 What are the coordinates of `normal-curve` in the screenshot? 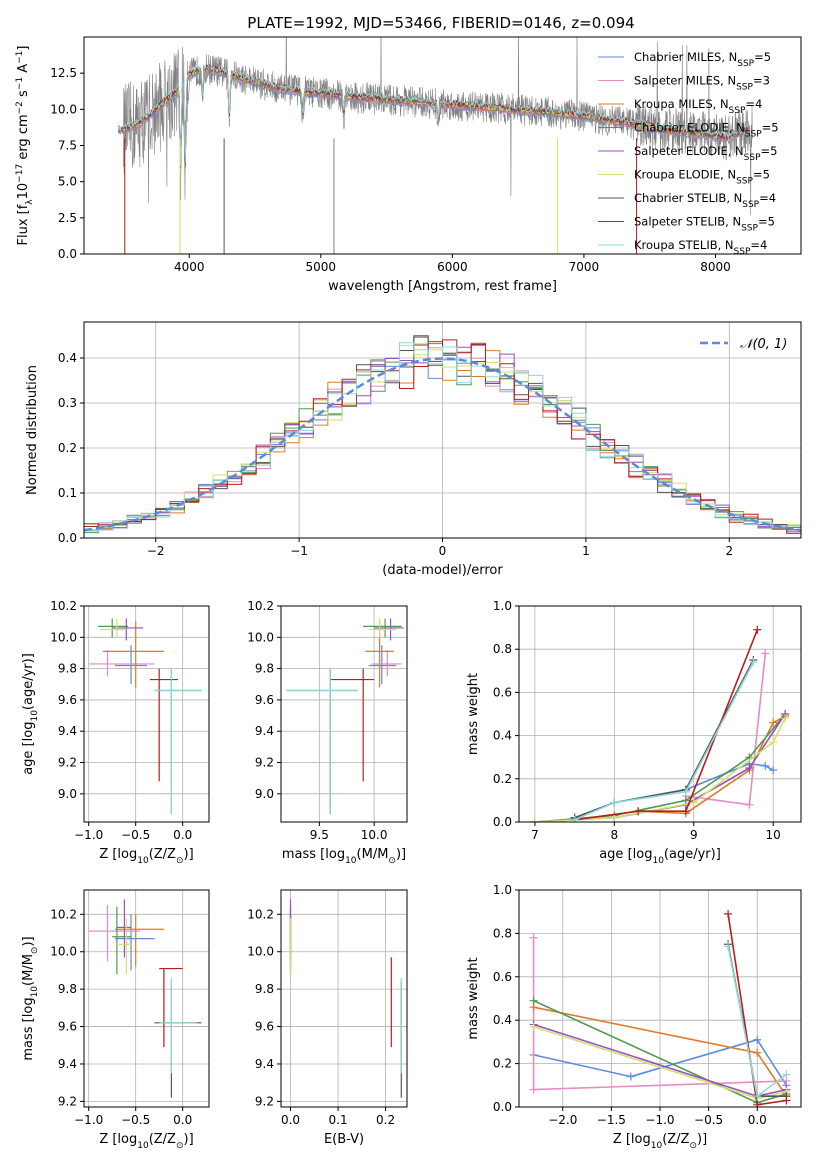 It's located at (442, 444).